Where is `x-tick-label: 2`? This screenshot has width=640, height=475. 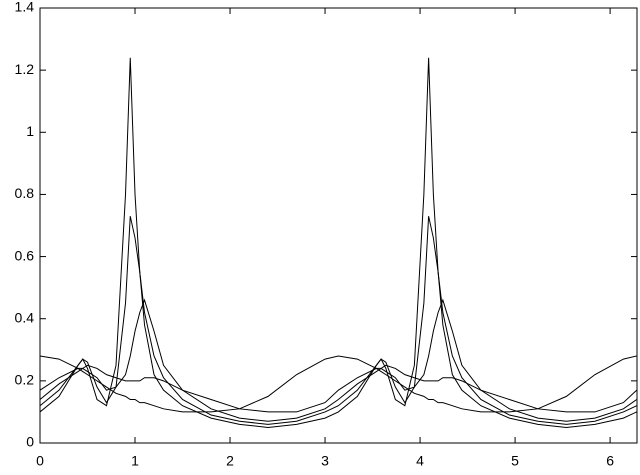 x-tick-label: 2 is located at coordinates (230, 461).